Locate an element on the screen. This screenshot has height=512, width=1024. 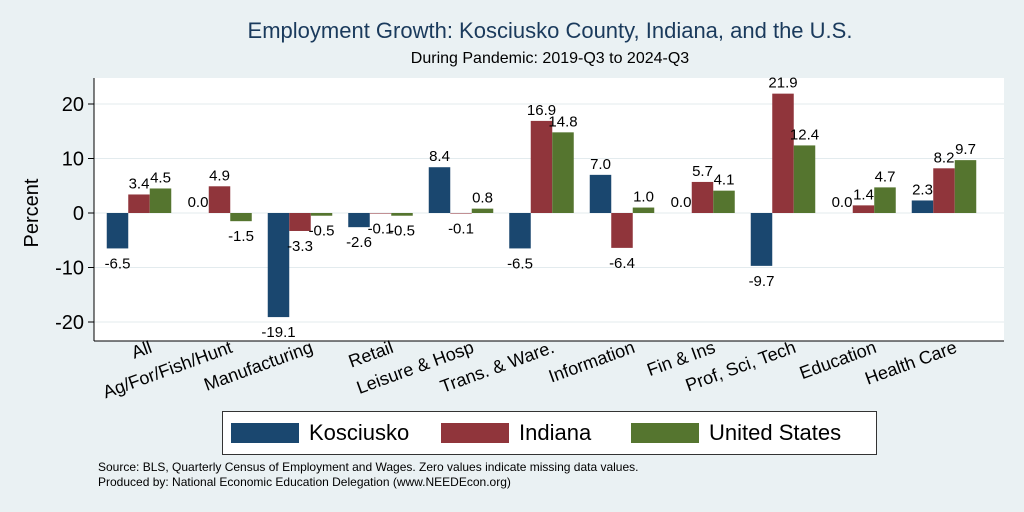
category-label: Ag/For/Fish/Hunt is located at coordinates (167, 369).